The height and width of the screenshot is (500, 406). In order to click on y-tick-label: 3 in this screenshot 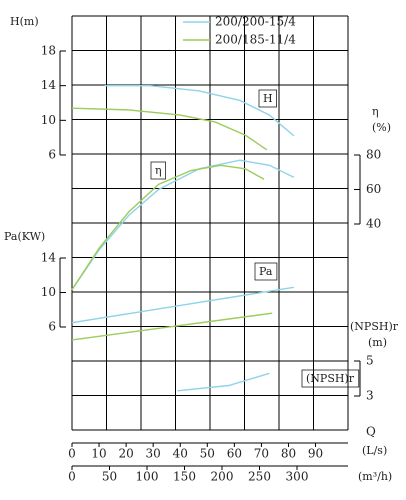, I will do `click(370, 396)`.